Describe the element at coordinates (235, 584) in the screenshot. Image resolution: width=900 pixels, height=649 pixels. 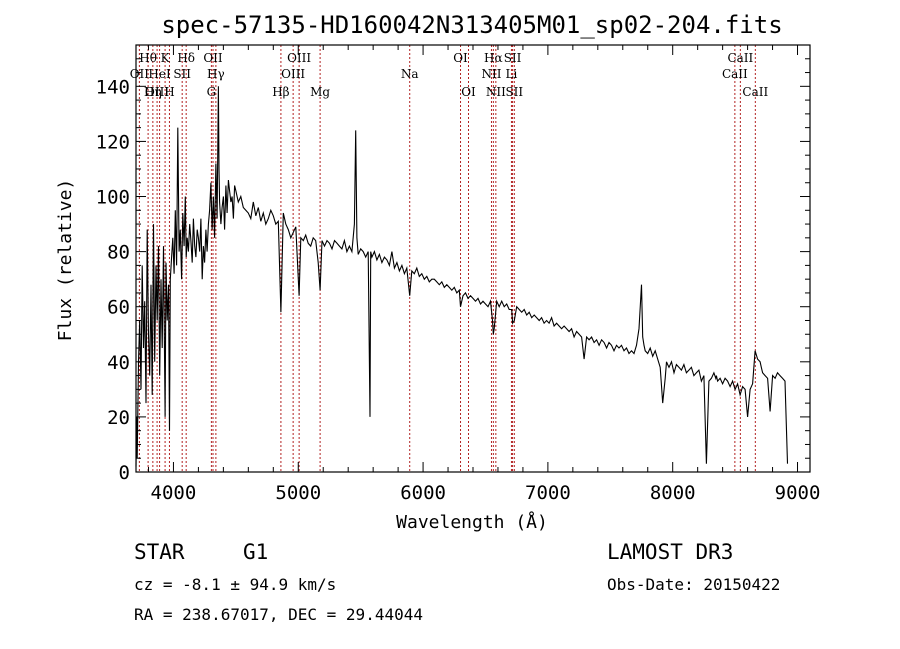
I see `redshift-label: cz = -8.1 ± 94.9 km/s` at that location.